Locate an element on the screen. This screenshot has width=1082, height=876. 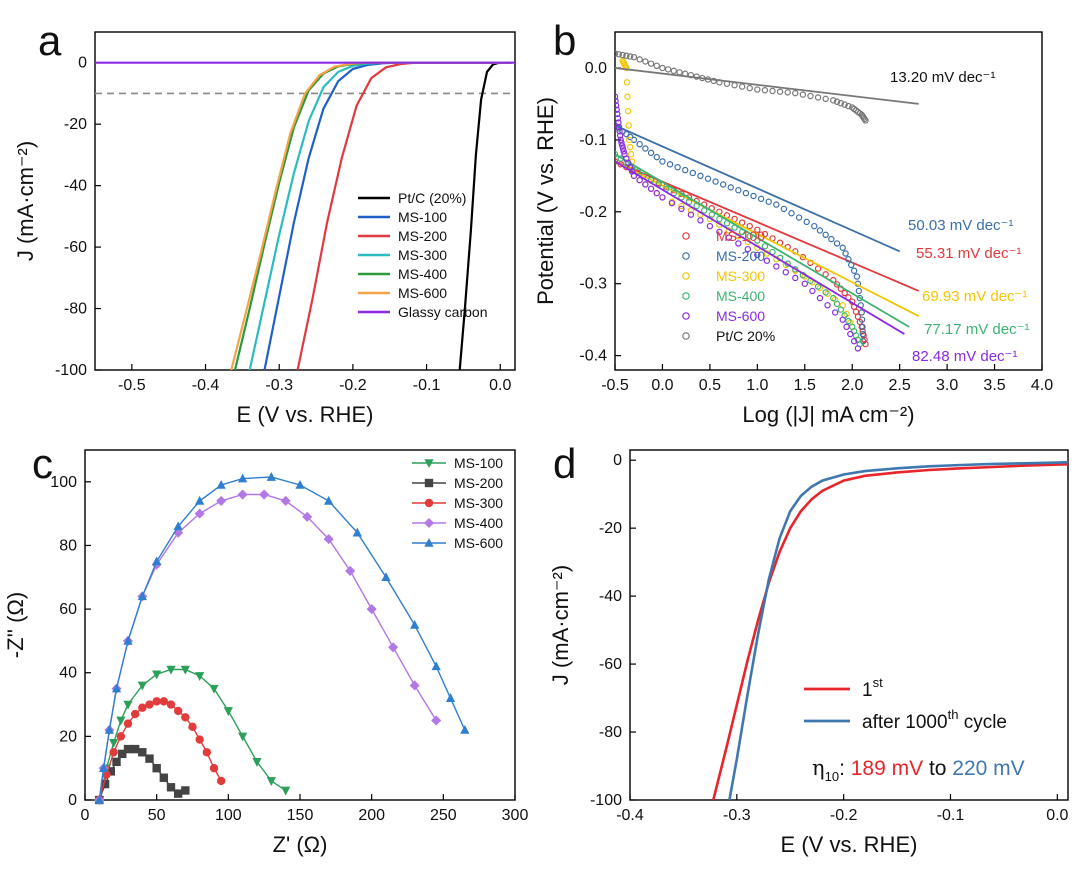
y-axis-title: -Z'' (Ω) is located at coordinates (15, 625).